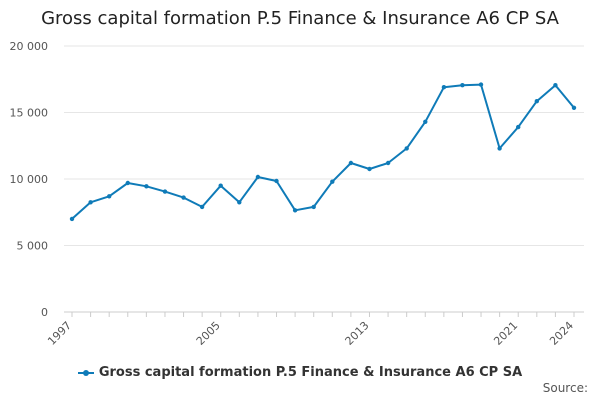  I want to click on legend-swatch, so click(85, 373).